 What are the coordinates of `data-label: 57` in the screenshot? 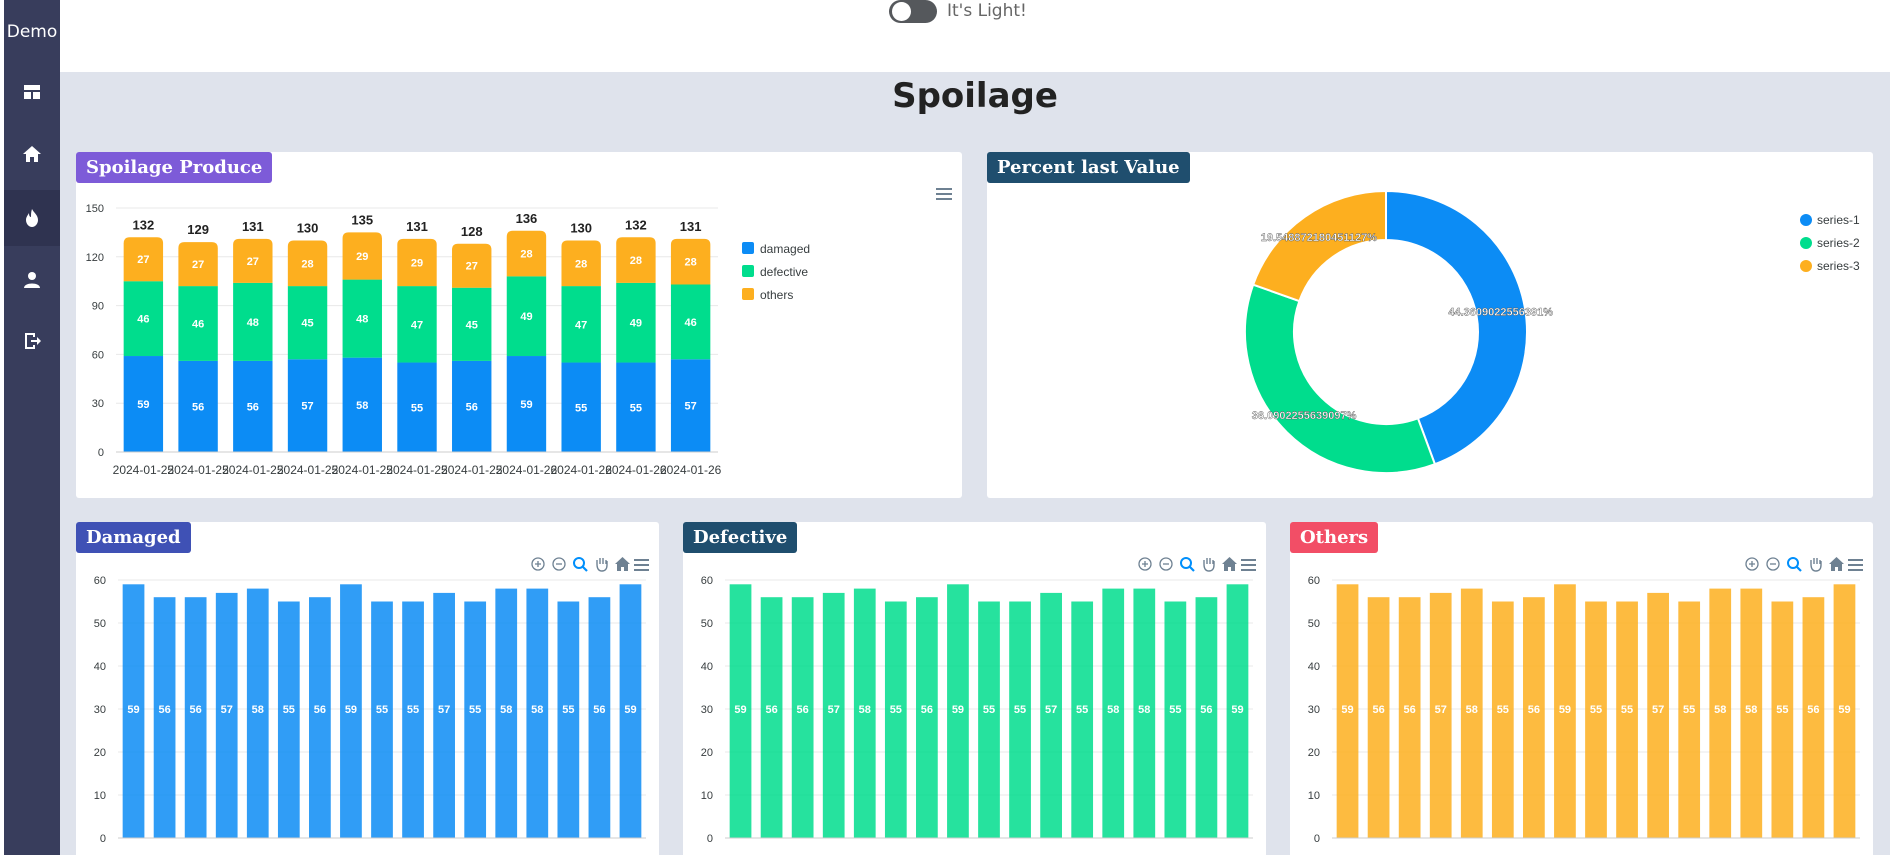 It's located at (834, 710).